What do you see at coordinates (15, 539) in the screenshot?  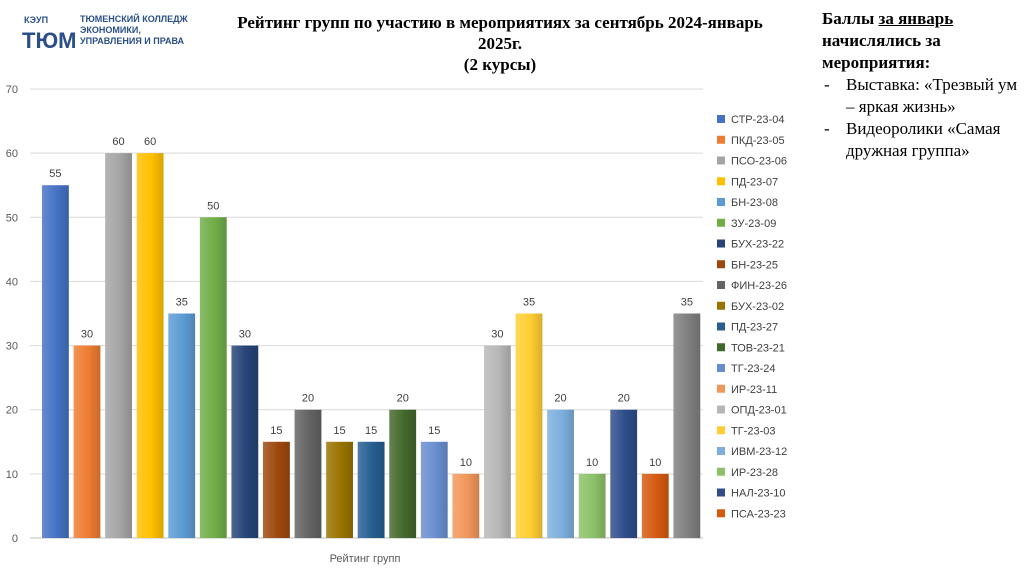 I see `y-tick-label: 0` at bounding box center [15, 539].